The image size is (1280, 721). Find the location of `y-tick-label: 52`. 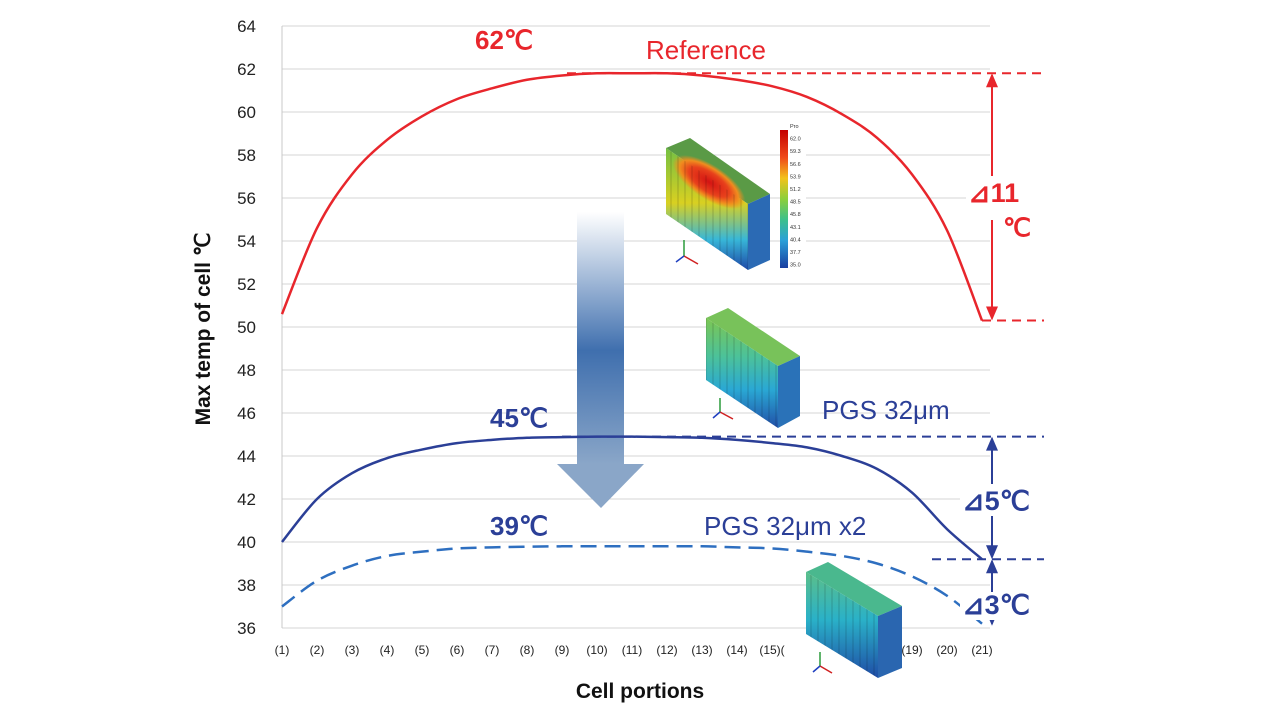

y-tick-label: 52 is located at coordinates (246, 284).